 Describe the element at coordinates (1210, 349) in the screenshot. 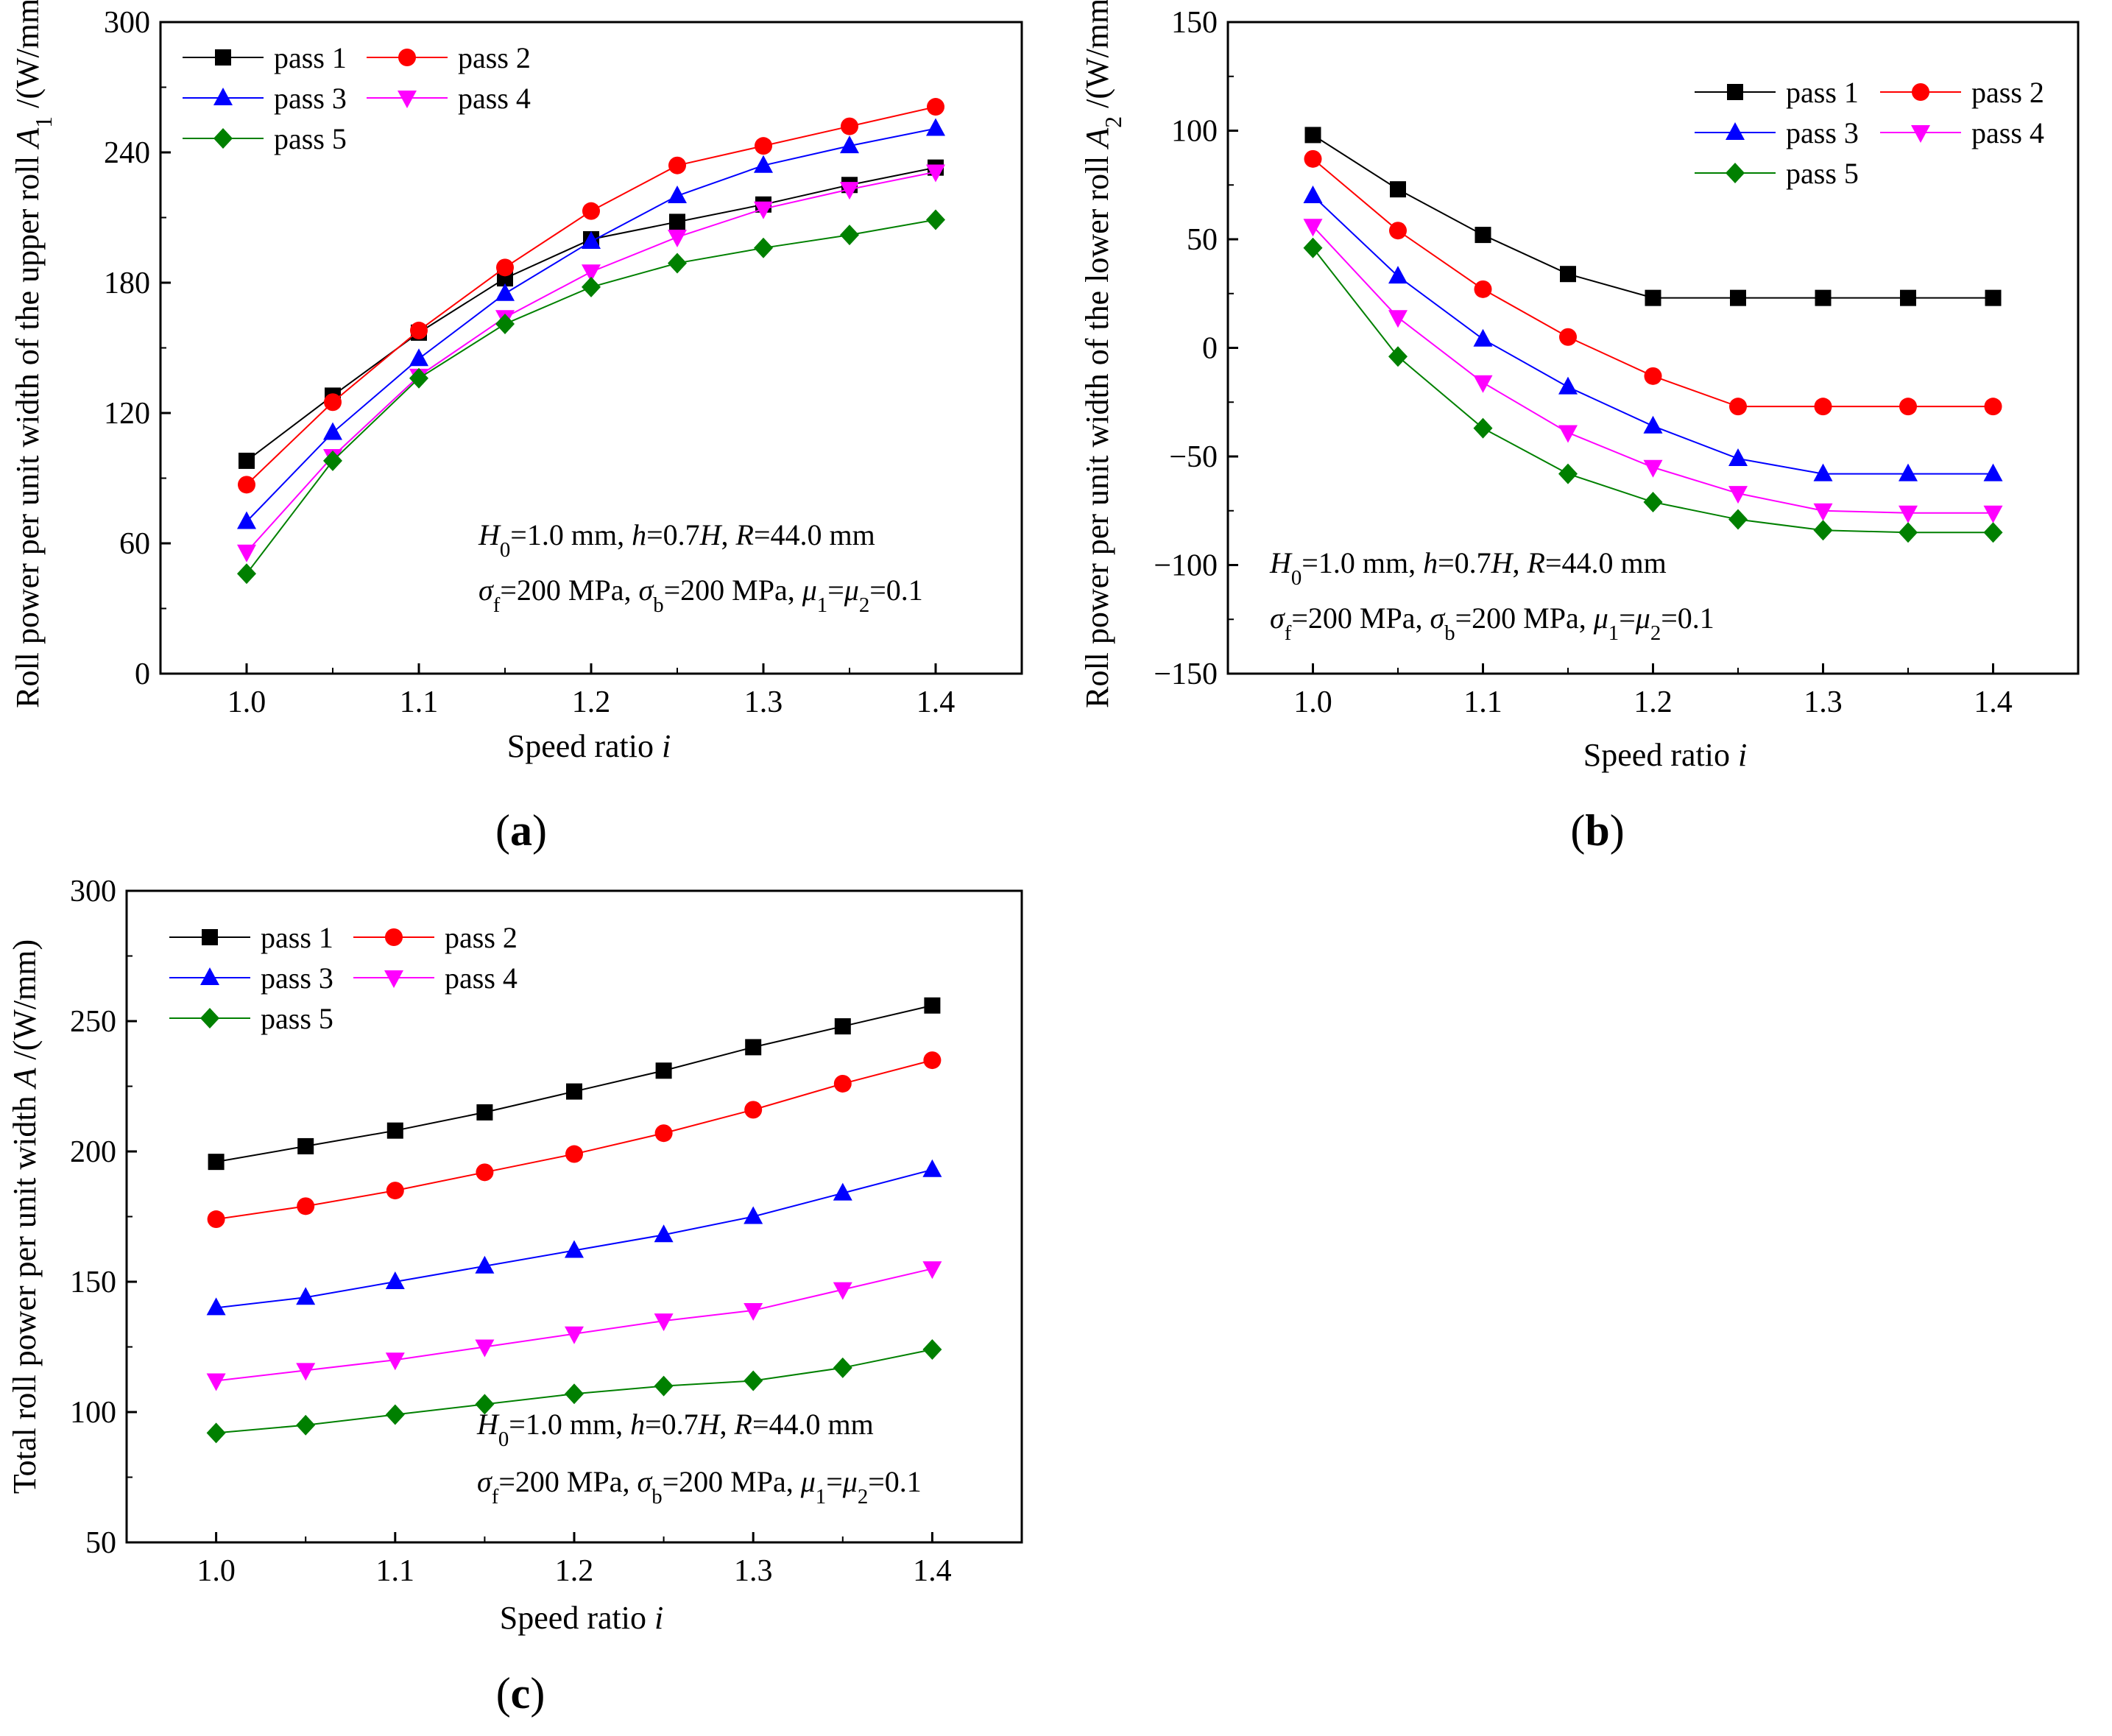

I see `y-tick-label: 0` at that location.